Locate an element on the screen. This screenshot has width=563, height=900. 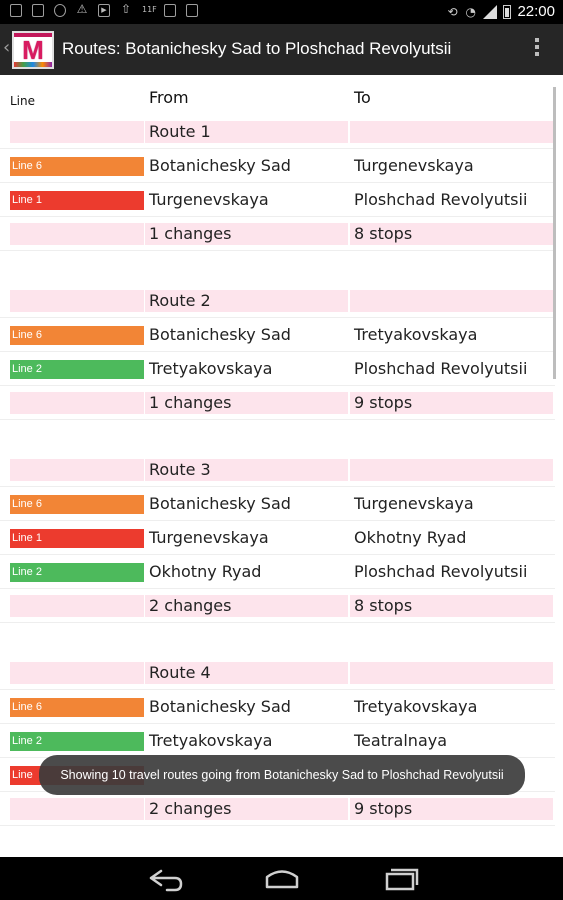
route-segment-row: Line 1 Turgenevskaya Okhotny Ryad is located at coordinates (281, 538).